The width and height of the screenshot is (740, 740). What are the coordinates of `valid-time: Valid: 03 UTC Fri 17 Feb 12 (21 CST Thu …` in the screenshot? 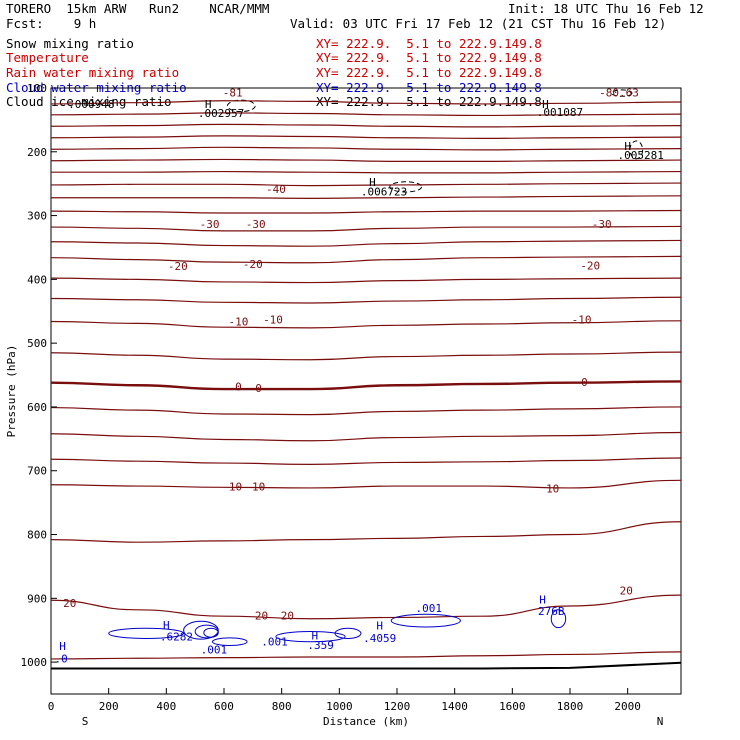 It's located at (478, 23).